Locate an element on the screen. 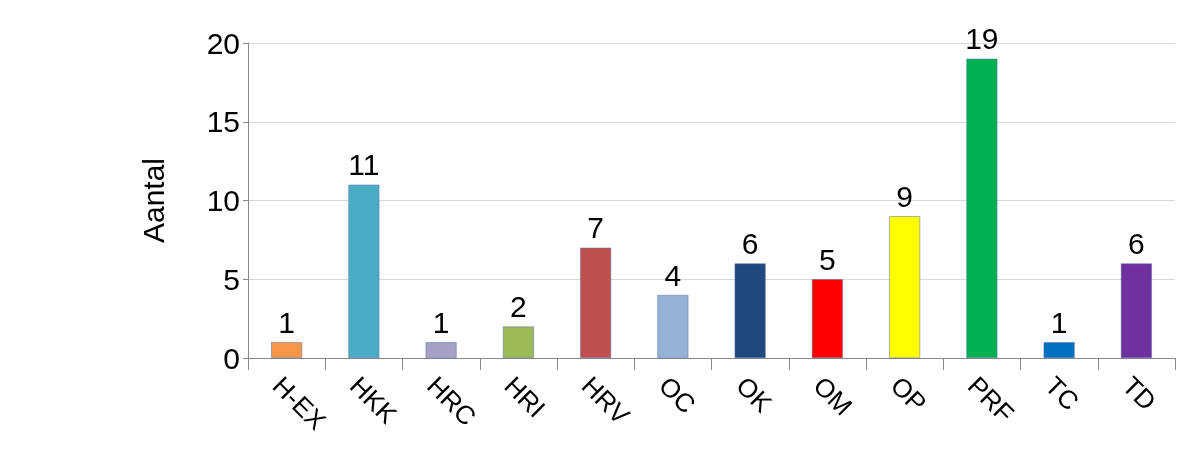 The width and height of the screenshot is (1179, 466). x-tick-label: PRF is located at coordinates (991, 399).